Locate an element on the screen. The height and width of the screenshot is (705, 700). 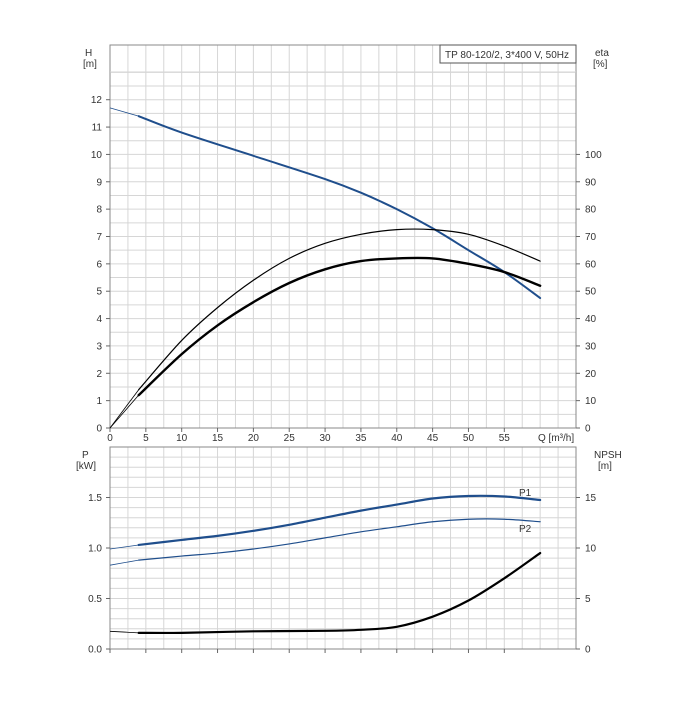
efficiency-curve-extension is located at coordinates (124, 409).